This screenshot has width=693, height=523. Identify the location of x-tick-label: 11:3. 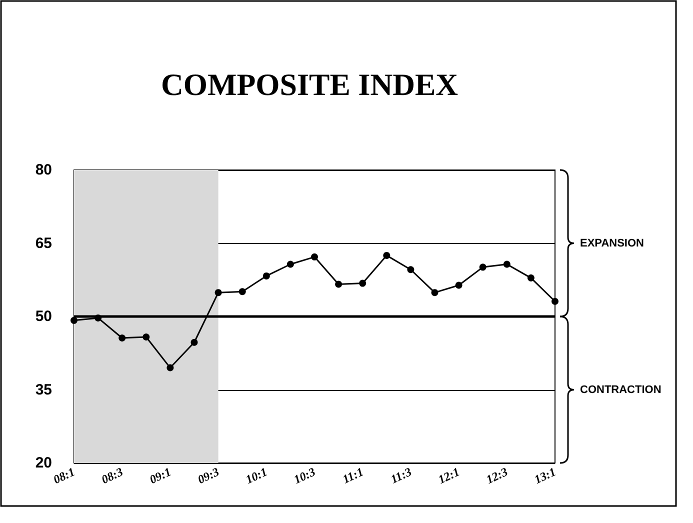
(401, 475).